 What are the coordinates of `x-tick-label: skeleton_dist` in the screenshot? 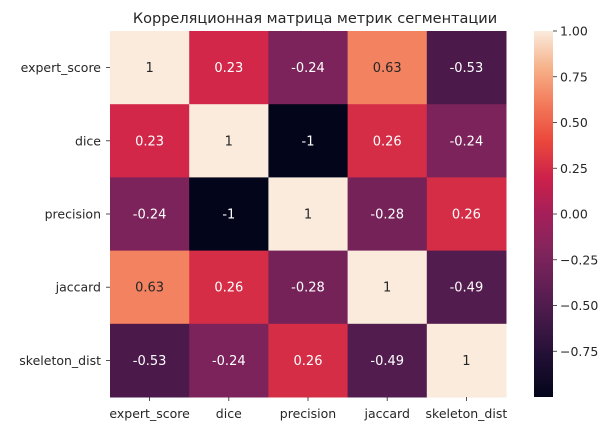 It's located at (467, 413).